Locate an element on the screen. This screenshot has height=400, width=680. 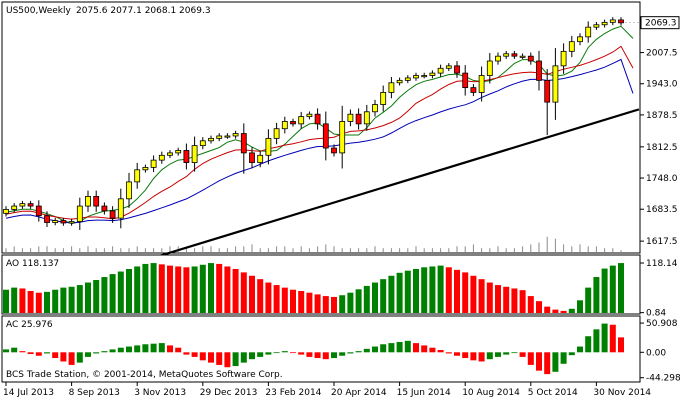
ac-title: AC 25.976 is located at coordinates (29, 325).